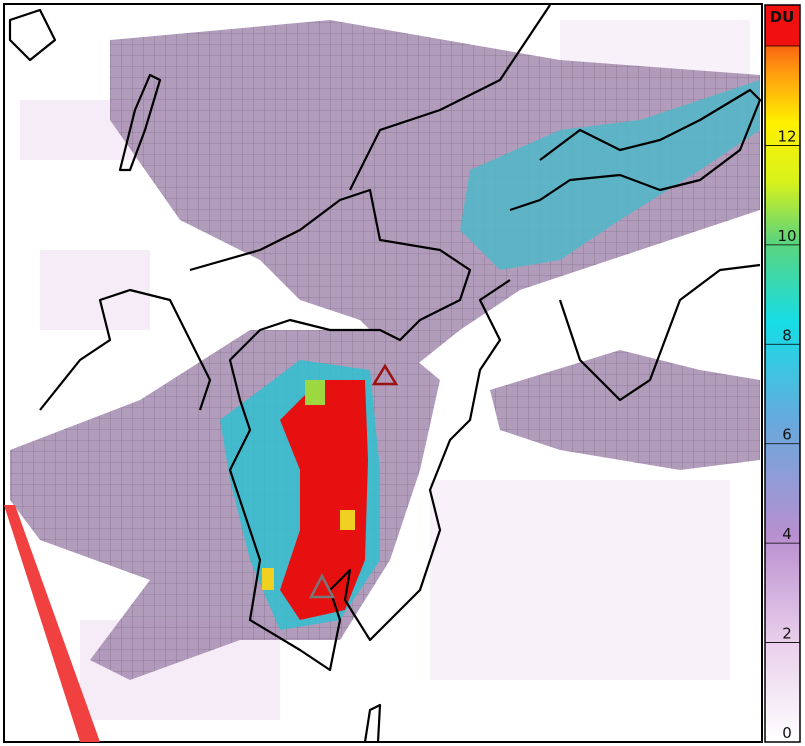 The image size is (805, 746). I want to click on colorbar-cap, so click(782, 25).